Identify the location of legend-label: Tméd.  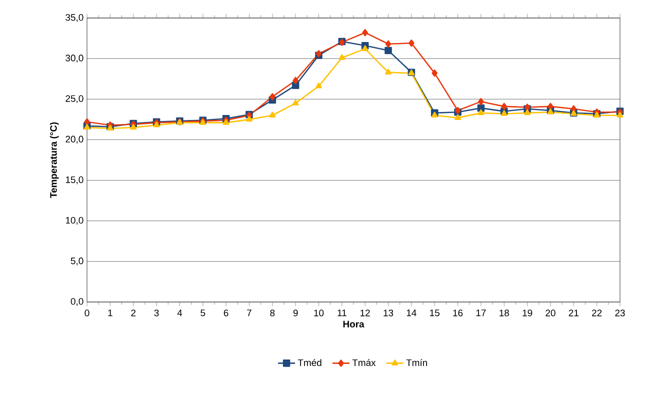
(310, 362).